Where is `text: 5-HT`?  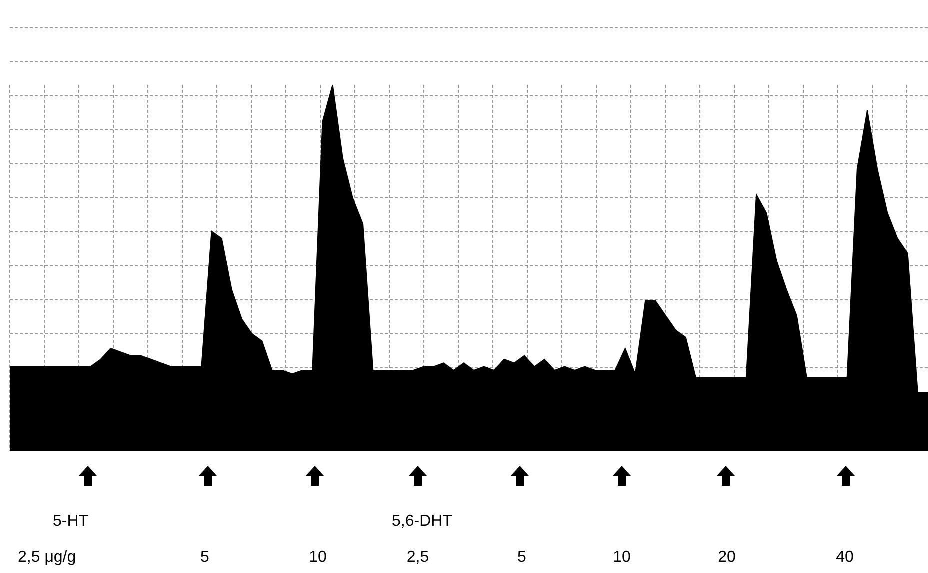 text: 5-HT is located at coordinates (71, 521).